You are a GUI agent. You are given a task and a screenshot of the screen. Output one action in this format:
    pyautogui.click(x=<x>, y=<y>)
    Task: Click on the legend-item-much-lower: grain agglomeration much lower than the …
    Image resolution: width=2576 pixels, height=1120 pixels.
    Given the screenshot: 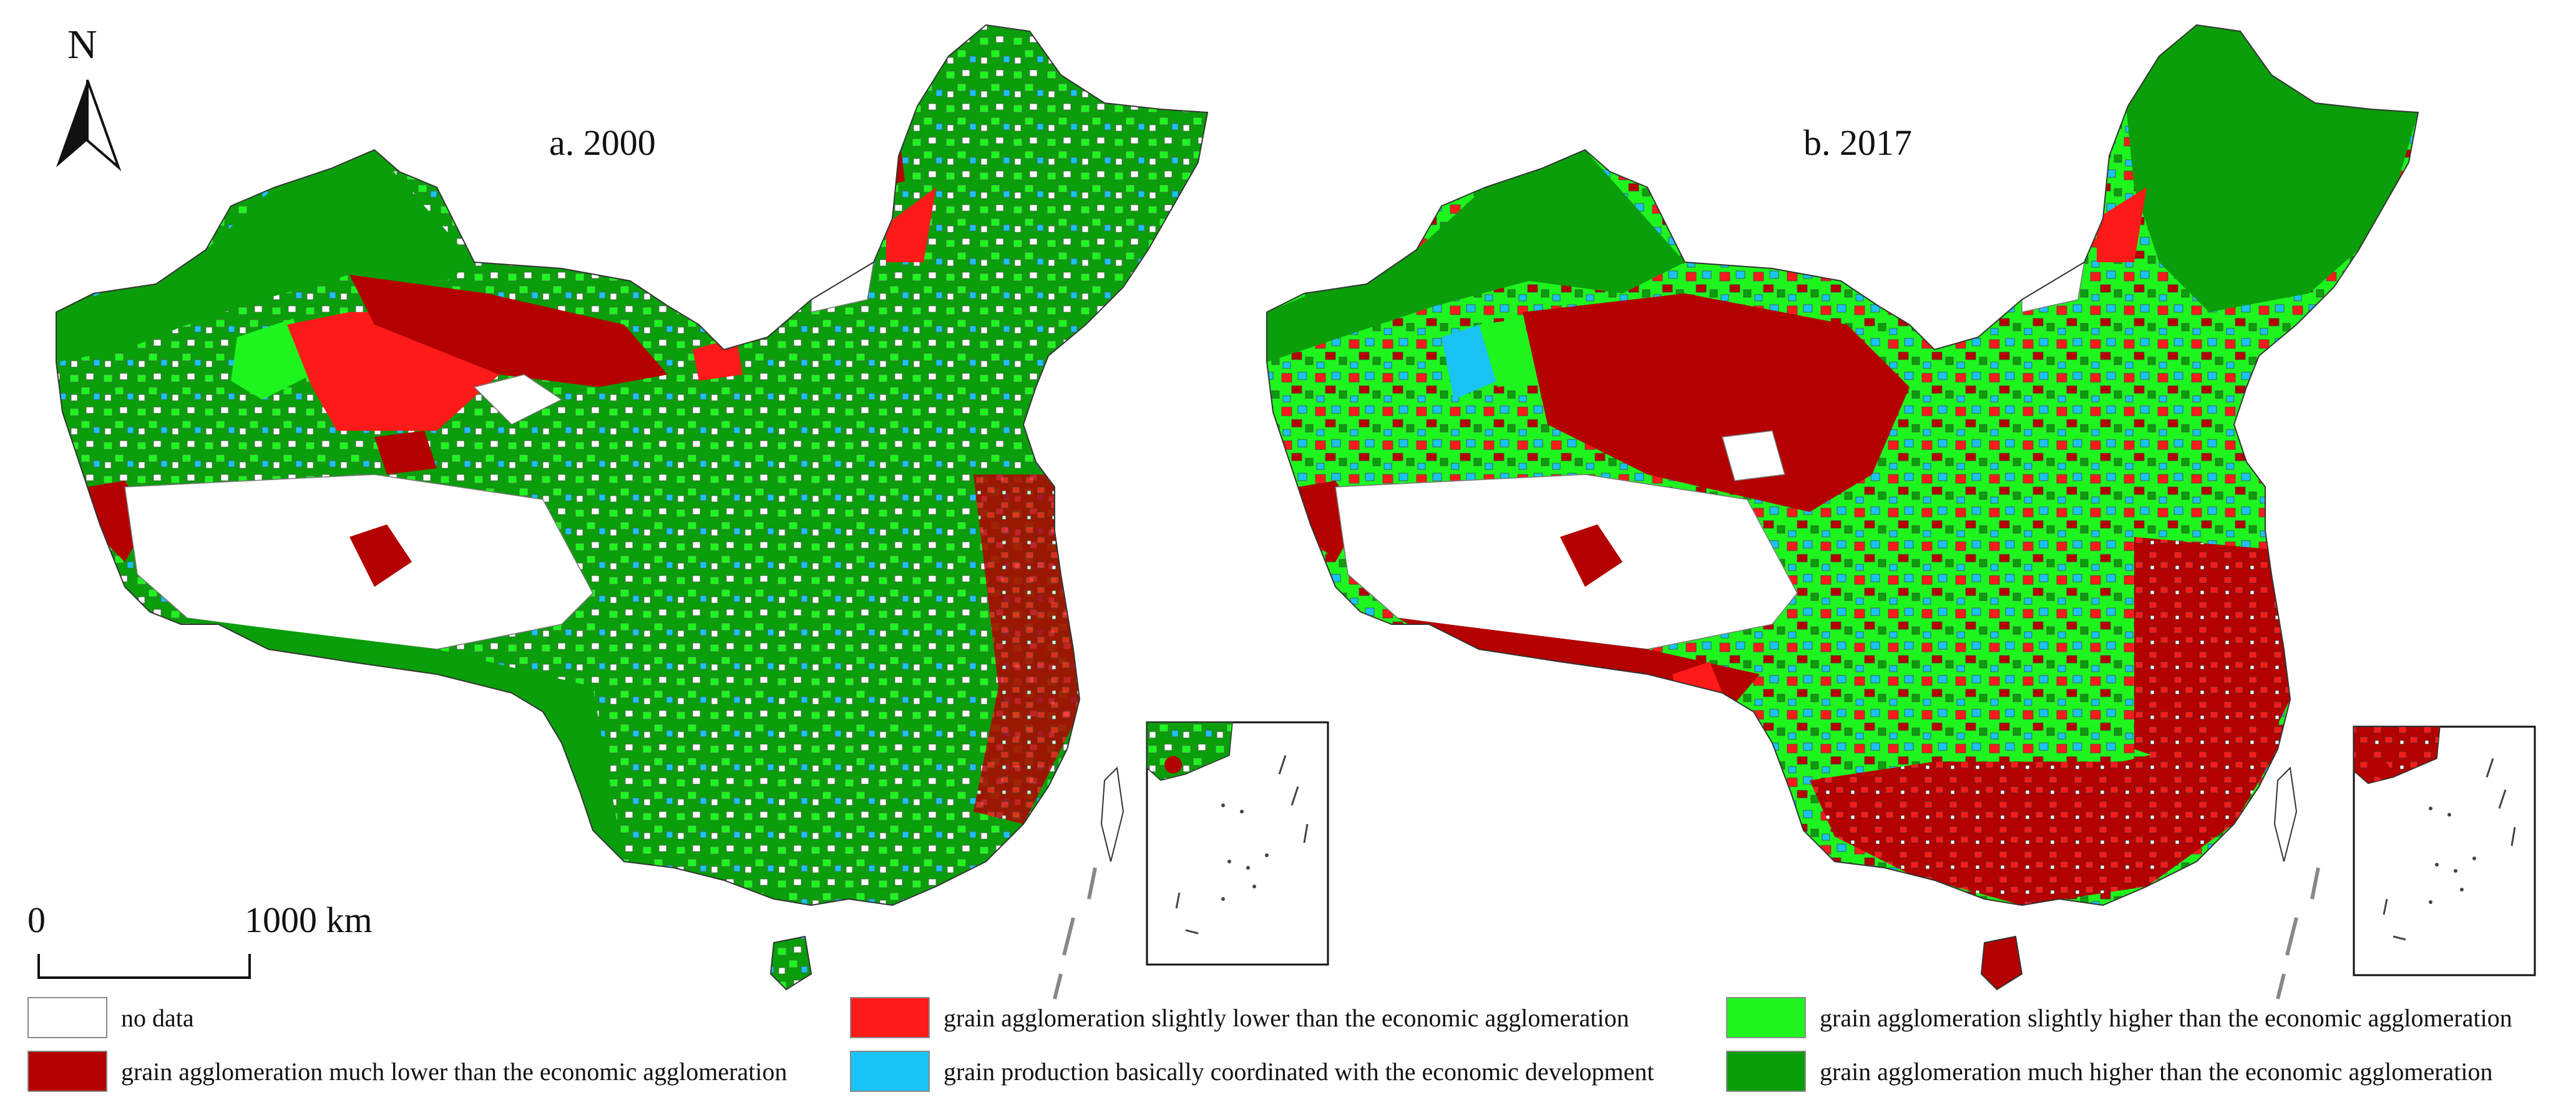 What is the action you would take?
    pyautogui.click(x=407, y=1071)
    